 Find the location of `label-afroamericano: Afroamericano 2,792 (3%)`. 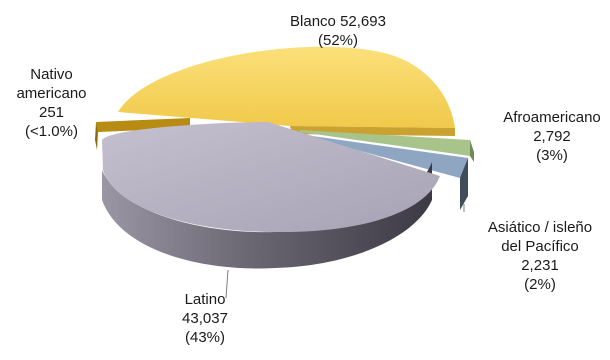

label-afroamericano: Afroamericano 2,792 (3%) is located at coordinates (552, 136).